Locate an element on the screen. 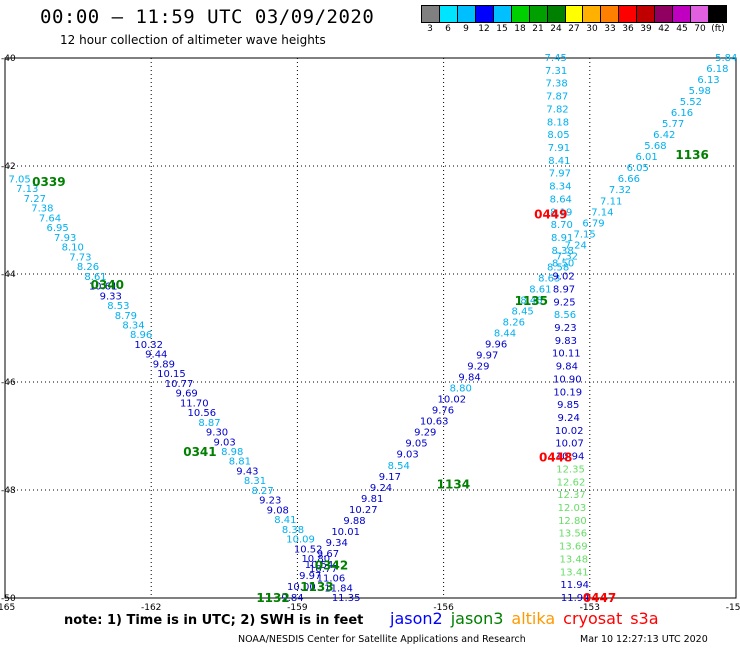 The height and width of the screenshot is (650, 740). wave-height-value: 9.81 is located at coordinates (372, 499).